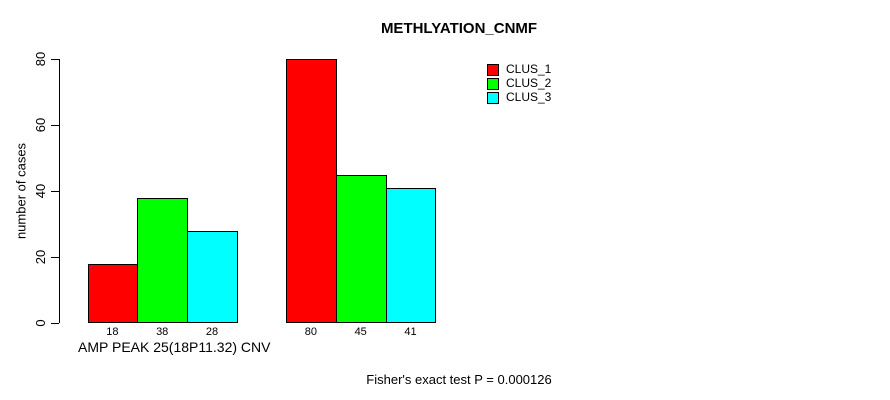  What do you see at coordinates (529, 69) in the screenshot?
I see `legend-label-clus_1: CLUS_1` at bounding box center [529, 69].